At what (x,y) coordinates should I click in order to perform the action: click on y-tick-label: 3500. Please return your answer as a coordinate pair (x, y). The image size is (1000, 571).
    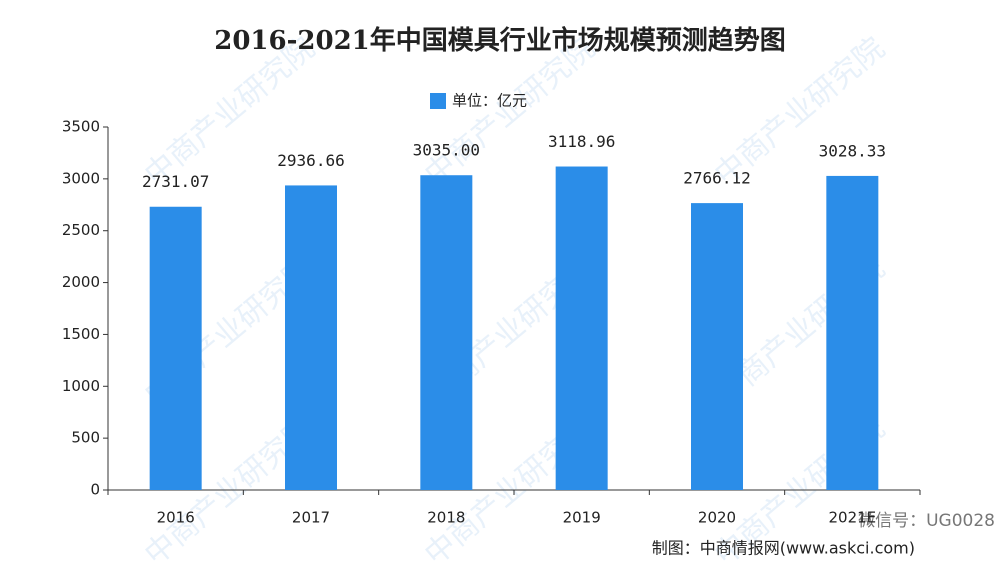
    Looking at the image, I should click on (81, 127).